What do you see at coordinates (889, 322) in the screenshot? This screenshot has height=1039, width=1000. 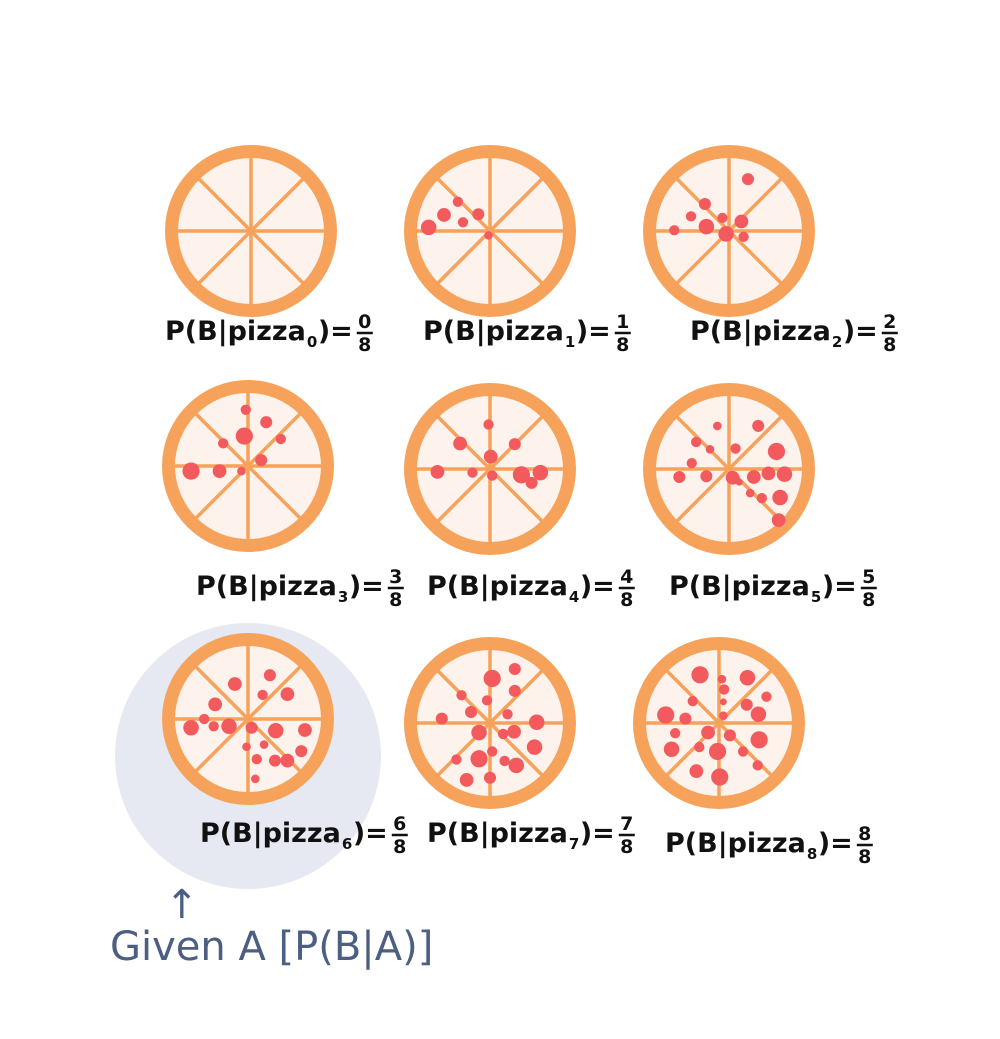 I see `fraction-numerator: 2` at bounding box center [889, 322].